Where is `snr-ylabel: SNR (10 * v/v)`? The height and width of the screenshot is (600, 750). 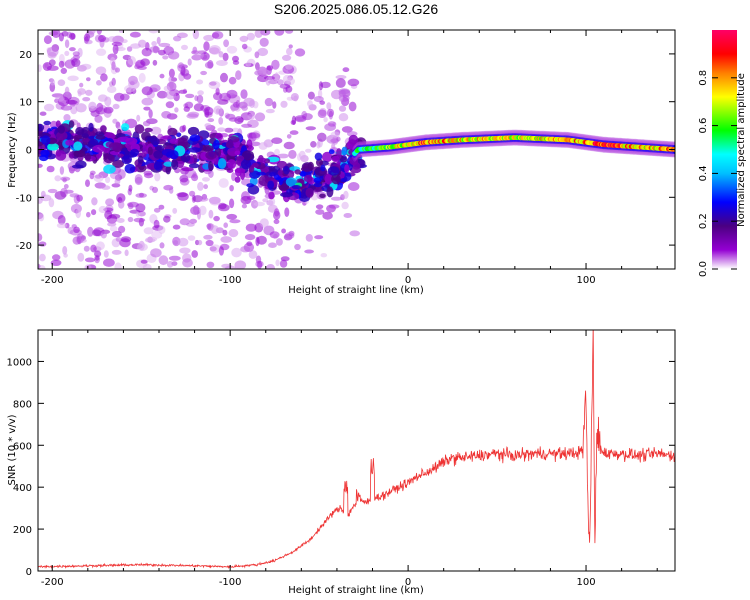 snr-ylabel: SNR (10 * v/v) is located at coordinates (12, 449).